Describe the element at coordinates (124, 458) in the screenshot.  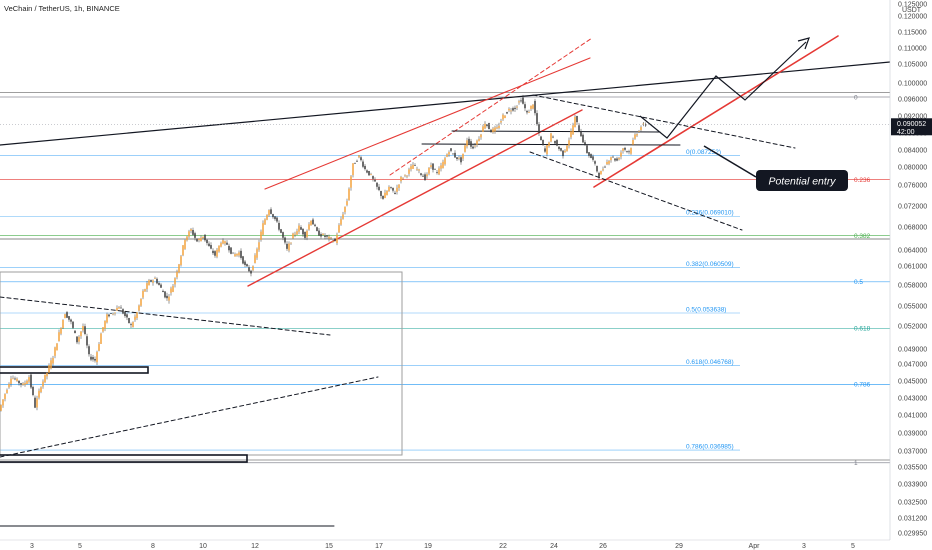
I see `zone-rectangle` at that location.